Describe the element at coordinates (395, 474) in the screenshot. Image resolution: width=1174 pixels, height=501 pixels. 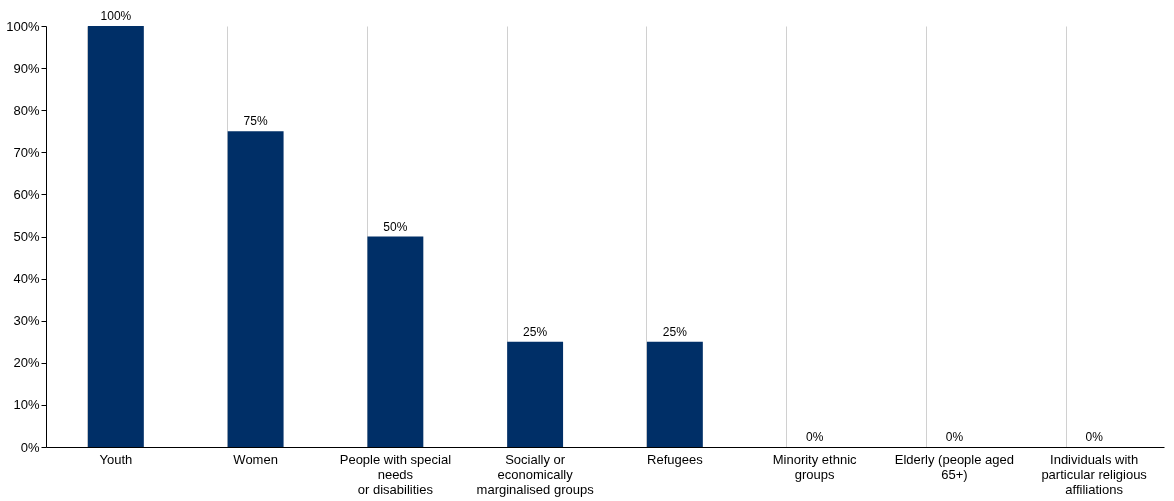
I see `x-tick-label: People with special needs or disabilities` at that location.